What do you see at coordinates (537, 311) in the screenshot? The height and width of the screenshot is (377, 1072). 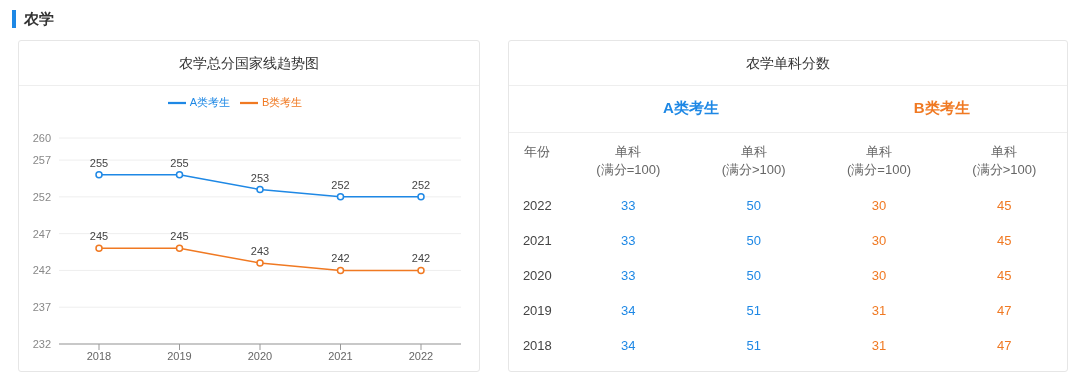 I see `y-tick-label: 2019` at bounding box center [537, 311].